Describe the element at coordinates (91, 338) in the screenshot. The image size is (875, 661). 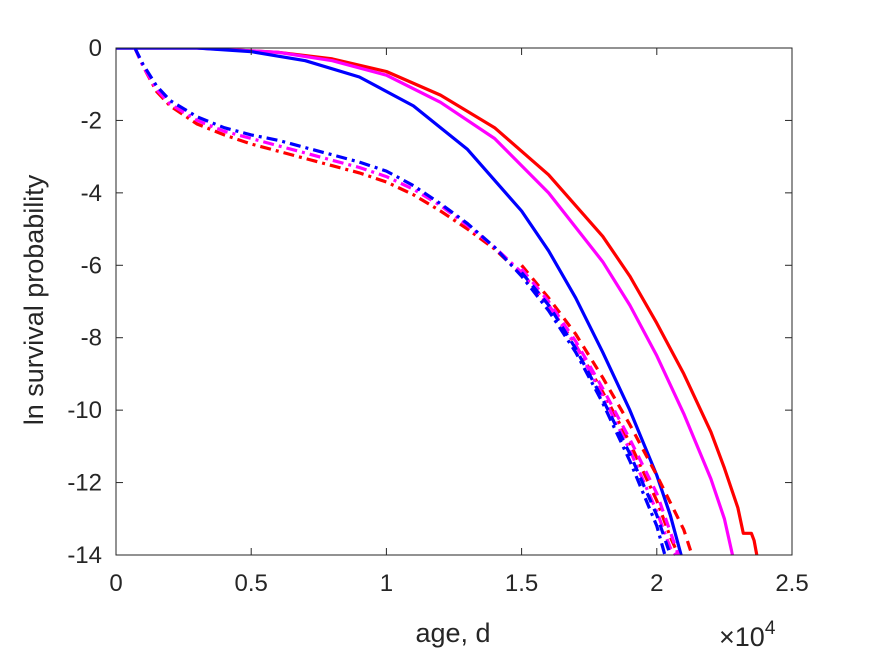
I see `y-tick-label: -8` at that location.